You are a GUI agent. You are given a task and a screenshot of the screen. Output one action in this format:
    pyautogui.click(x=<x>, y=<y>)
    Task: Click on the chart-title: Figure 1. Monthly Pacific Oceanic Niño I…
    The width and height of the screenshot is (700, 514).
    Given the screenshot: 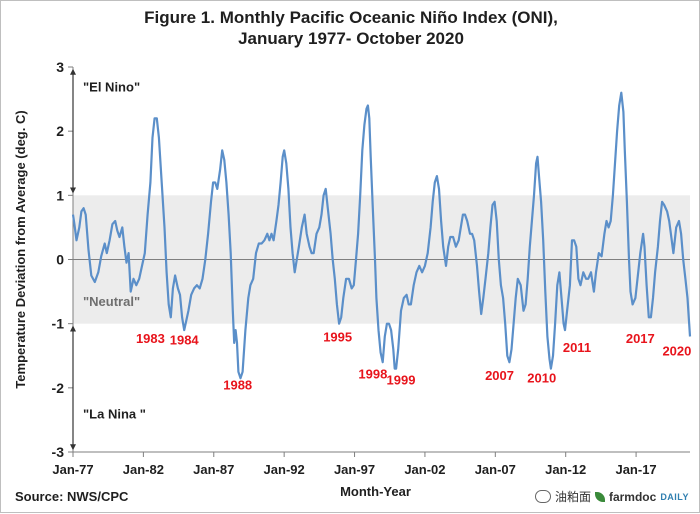 What is the action you would take?
    pyautogui.click(x=350, y=28)
    